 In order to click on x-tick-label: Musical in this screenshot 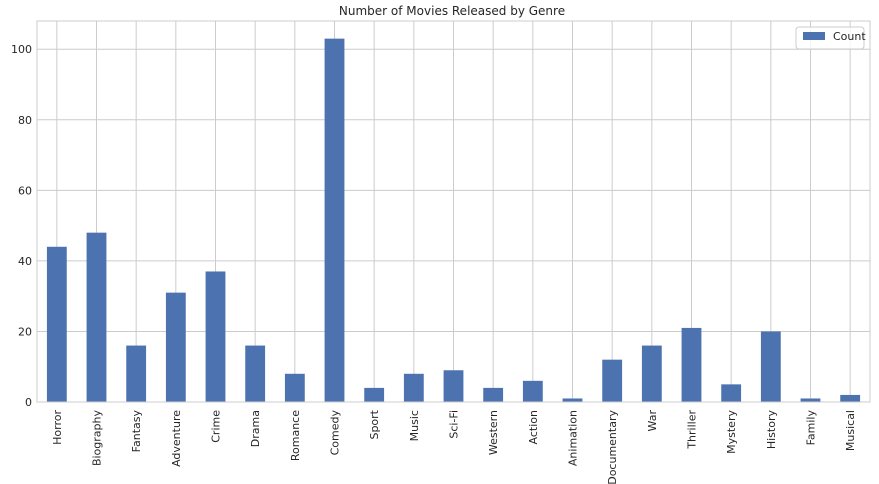, I will do `click(850, 430)`.